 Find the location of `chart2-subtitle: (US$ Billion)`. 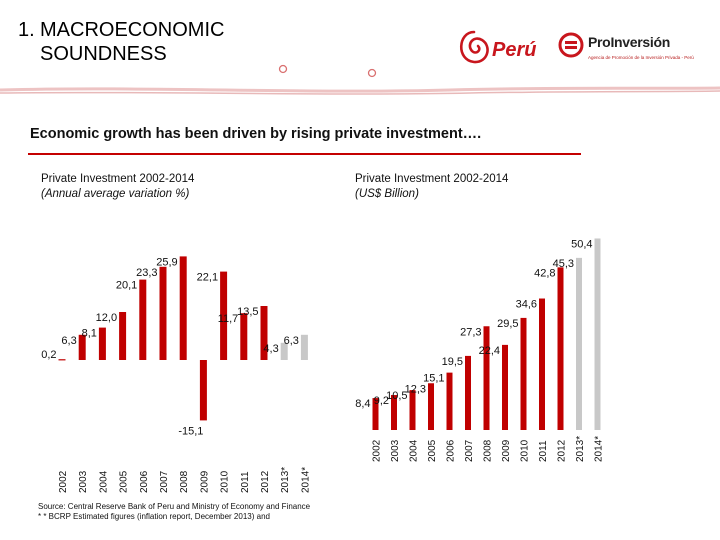

chart2-subtitle: (US$ Billion) is located at coordinates (387, 194).